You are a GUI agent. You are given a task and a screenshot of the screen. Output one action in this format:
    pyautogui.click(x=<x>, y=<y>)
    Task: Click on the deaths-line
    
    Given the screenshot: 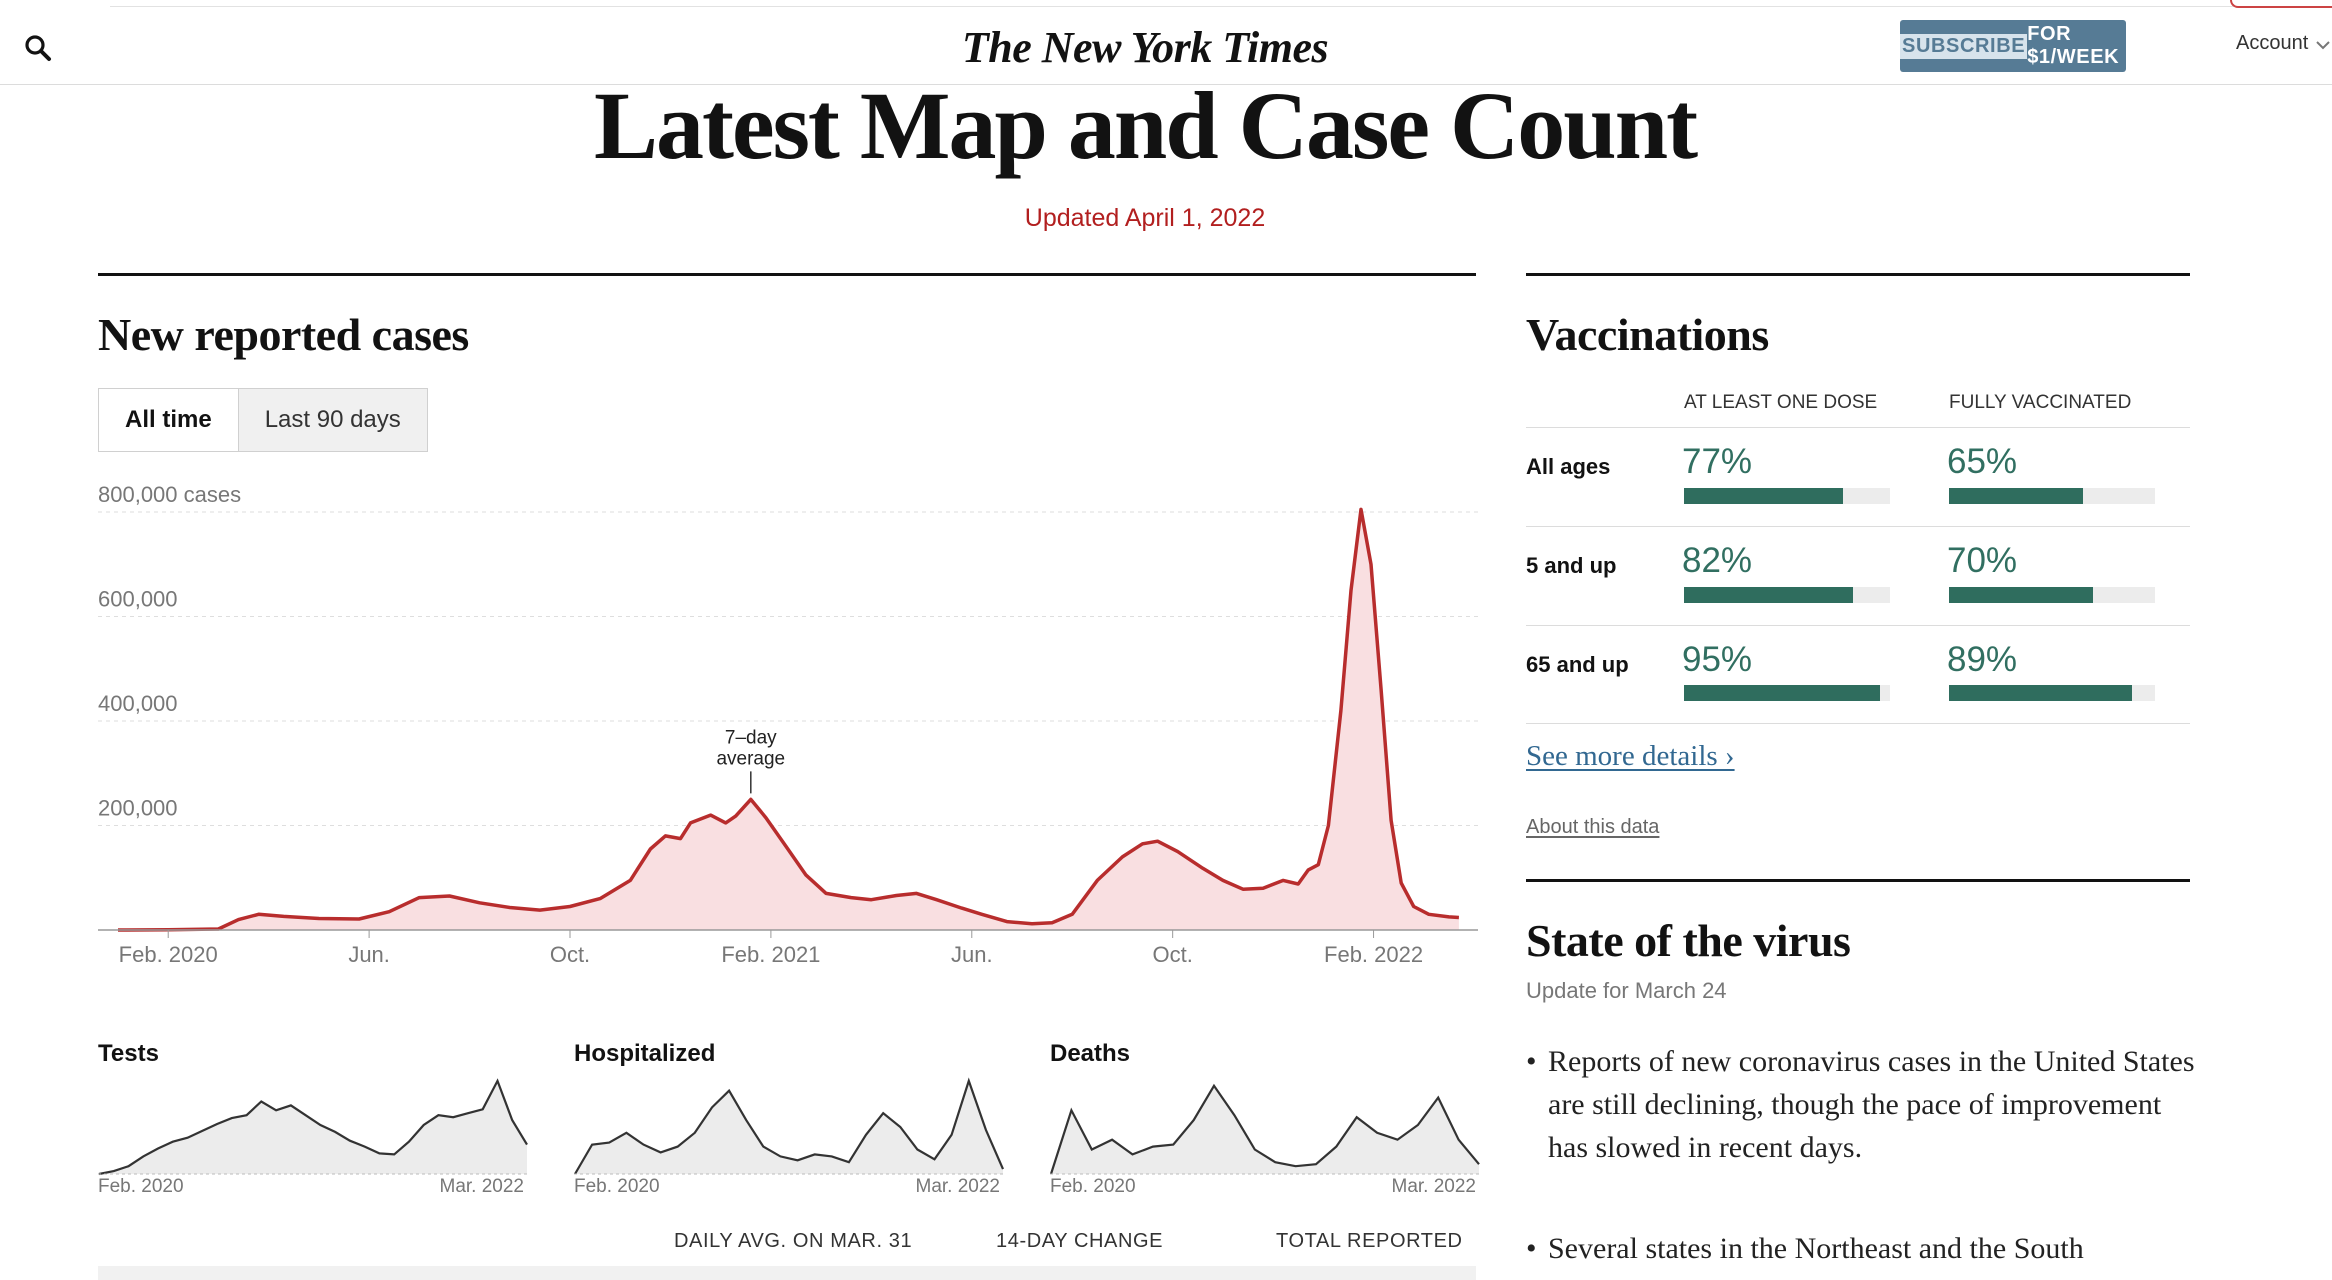 What is the action you would take?
    pyautogui.click(x=1265, y=1129)
    